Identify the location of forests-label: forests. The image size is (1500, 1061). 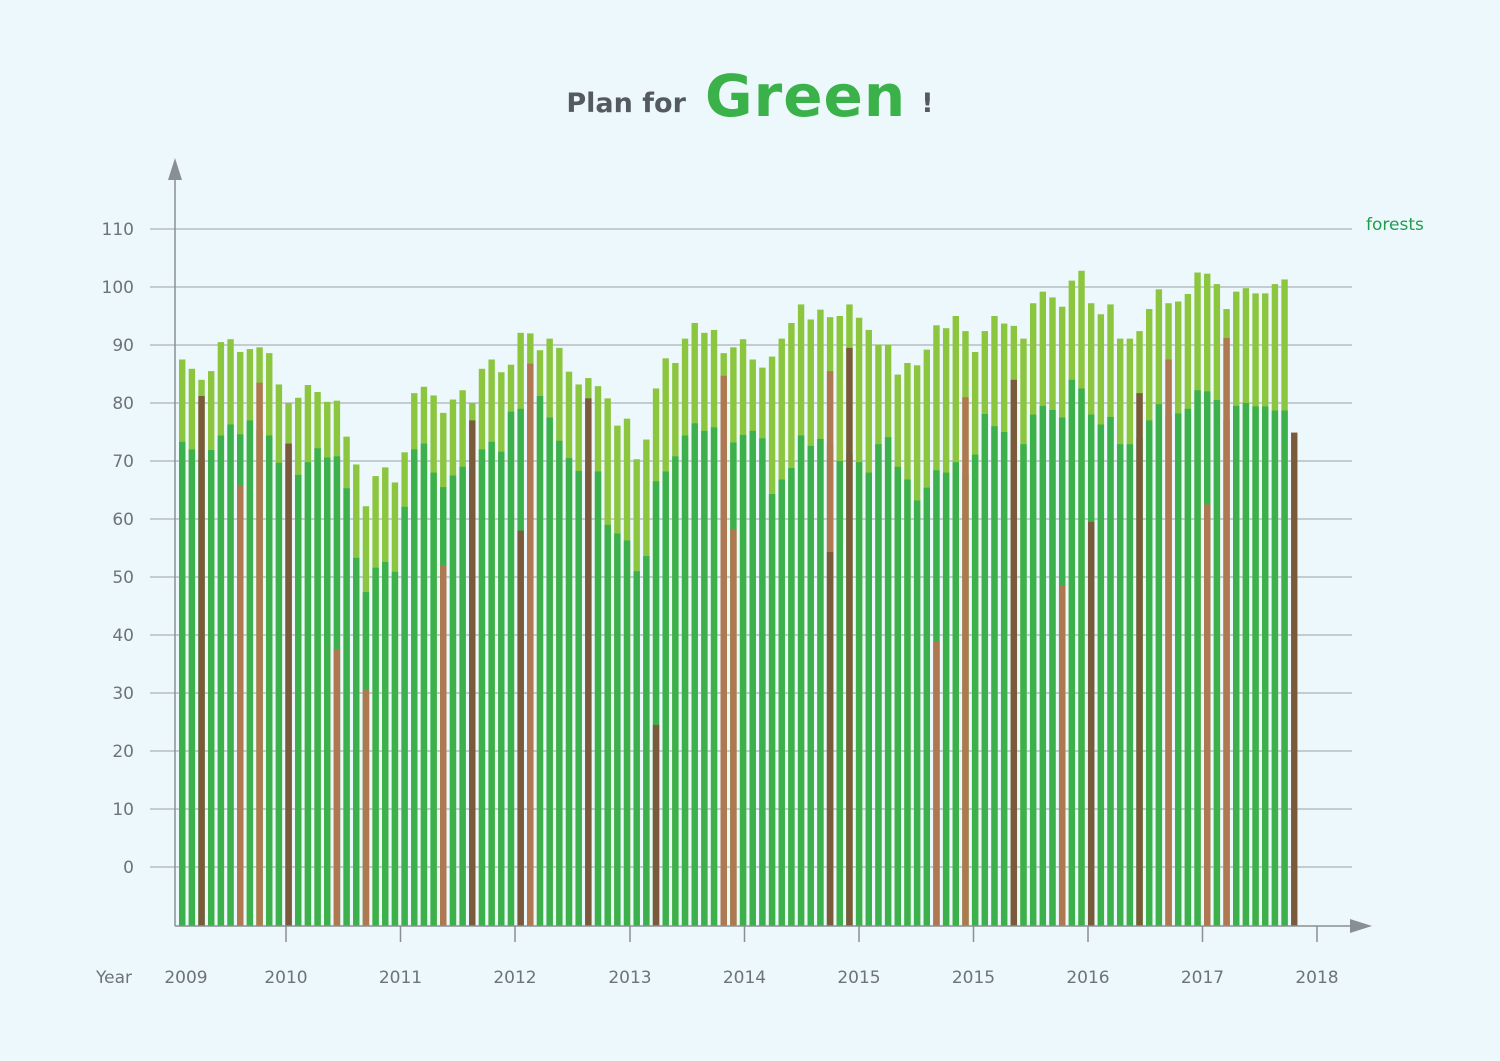
(1395, 225).